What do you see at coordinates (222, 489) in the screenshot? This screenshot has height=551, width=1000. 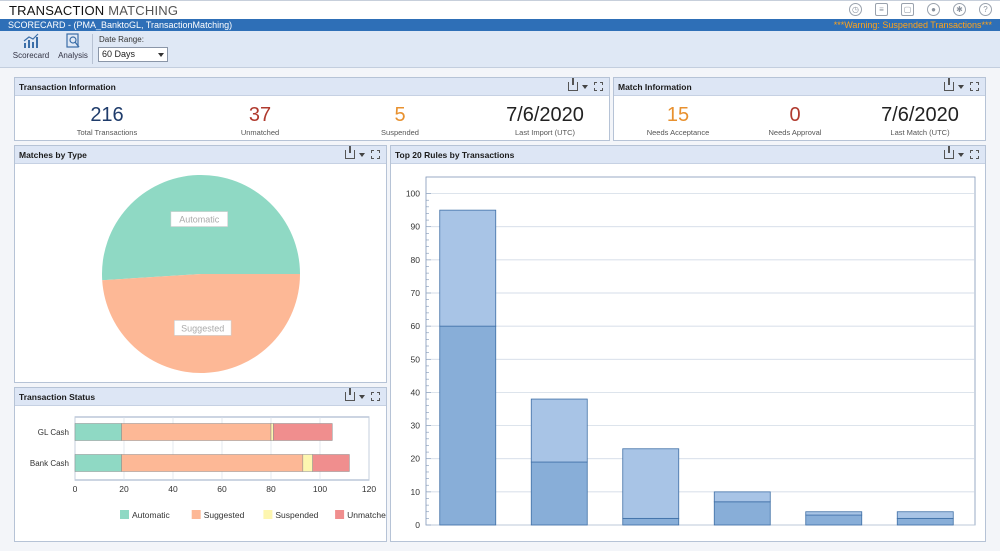 I see `x-tick-label: 60` at bounding box center [222, 489].